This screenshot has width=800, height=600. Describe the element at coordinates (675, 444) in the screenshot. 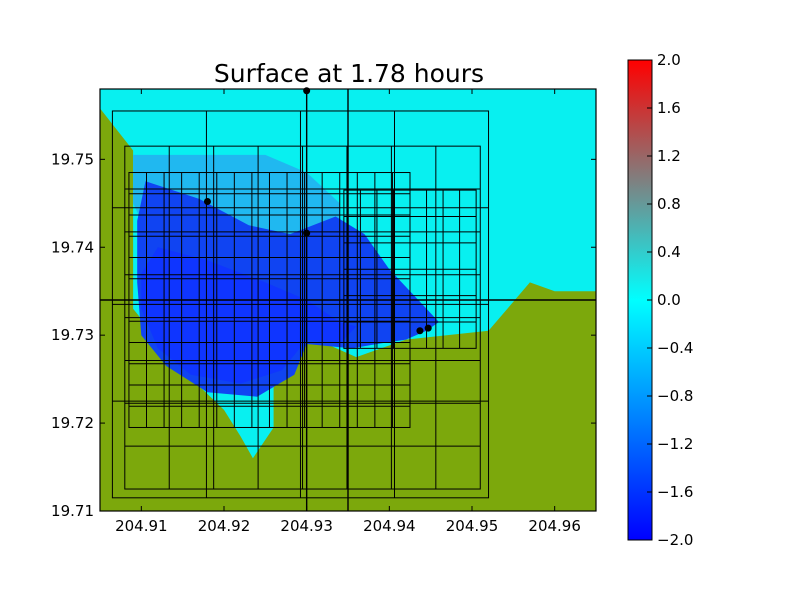

I see `colorbar-tick-label: −1.2` at that location.